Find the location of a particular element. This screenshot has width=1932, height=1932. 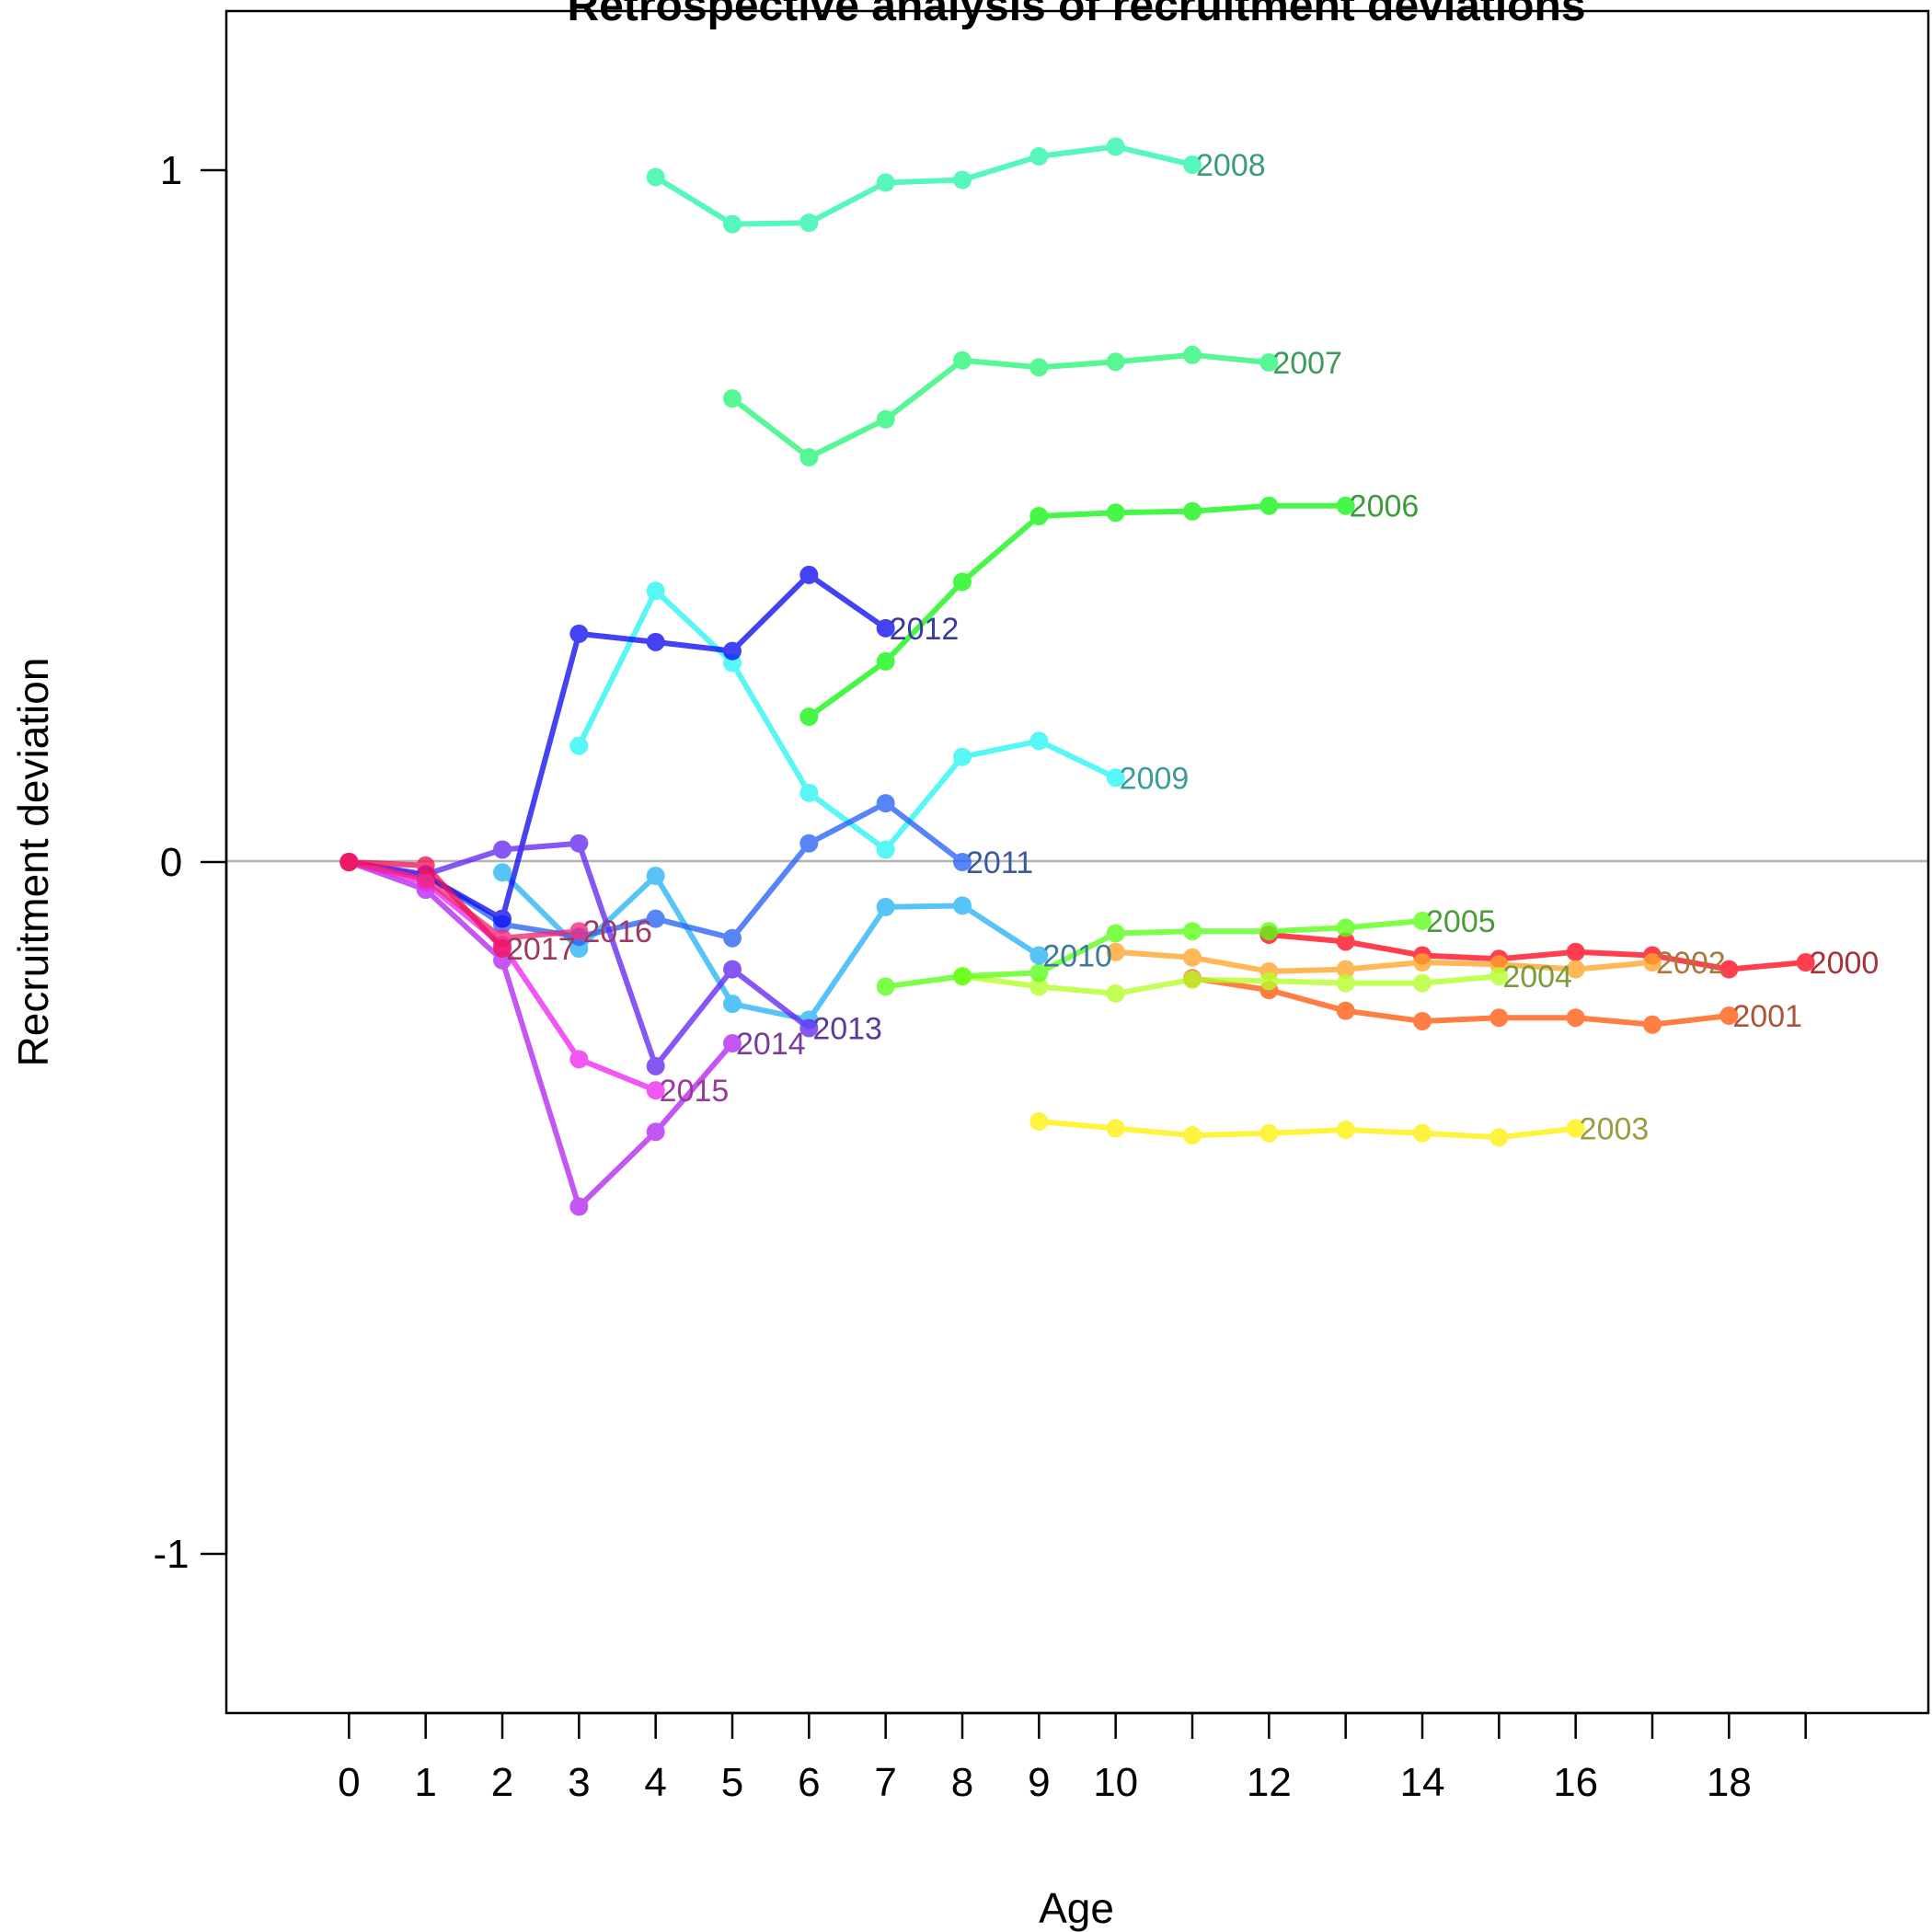

x-tick-label: 3 is located at coordinates (579, 1782).